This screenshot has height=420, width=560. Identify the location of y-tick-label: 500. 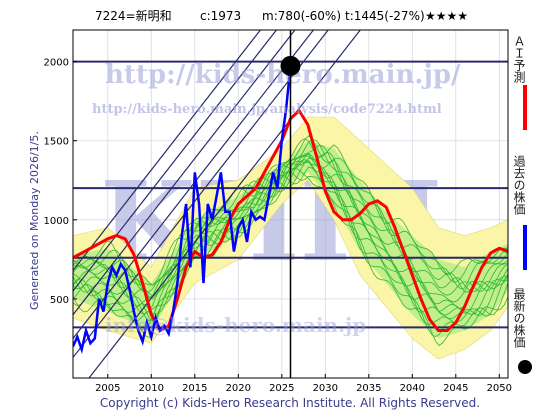
(59, 300).